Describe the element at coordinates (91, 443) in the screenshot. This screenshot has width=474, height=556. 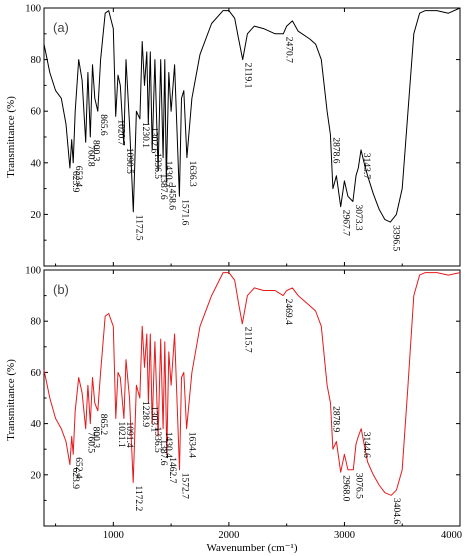
I see `peak-label: 760.5` at that location.